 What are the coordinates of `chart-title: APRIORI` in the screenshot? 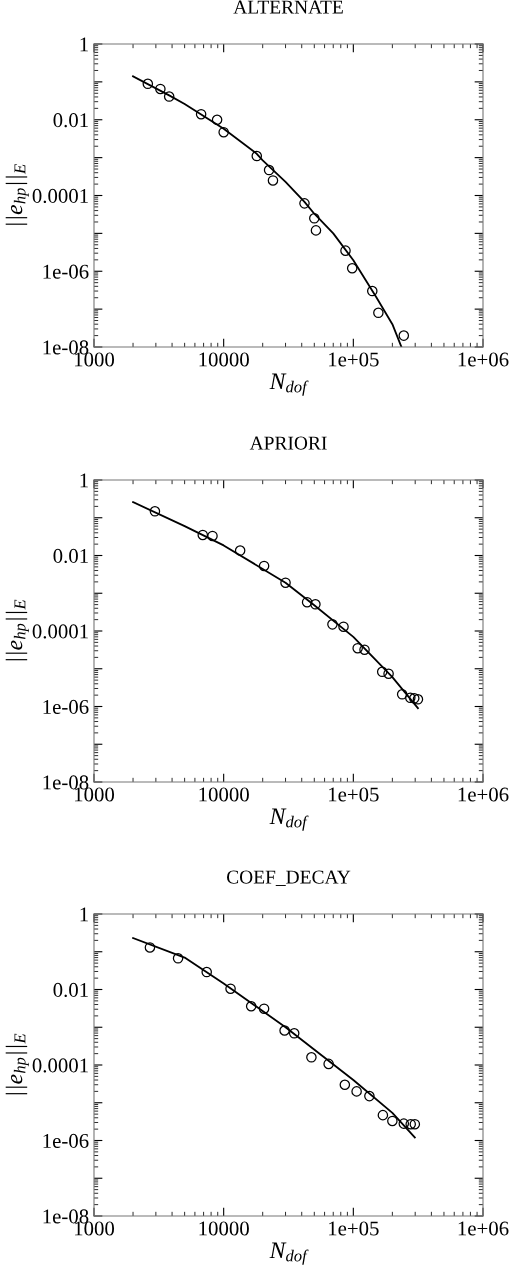 It's located at (288, 443).